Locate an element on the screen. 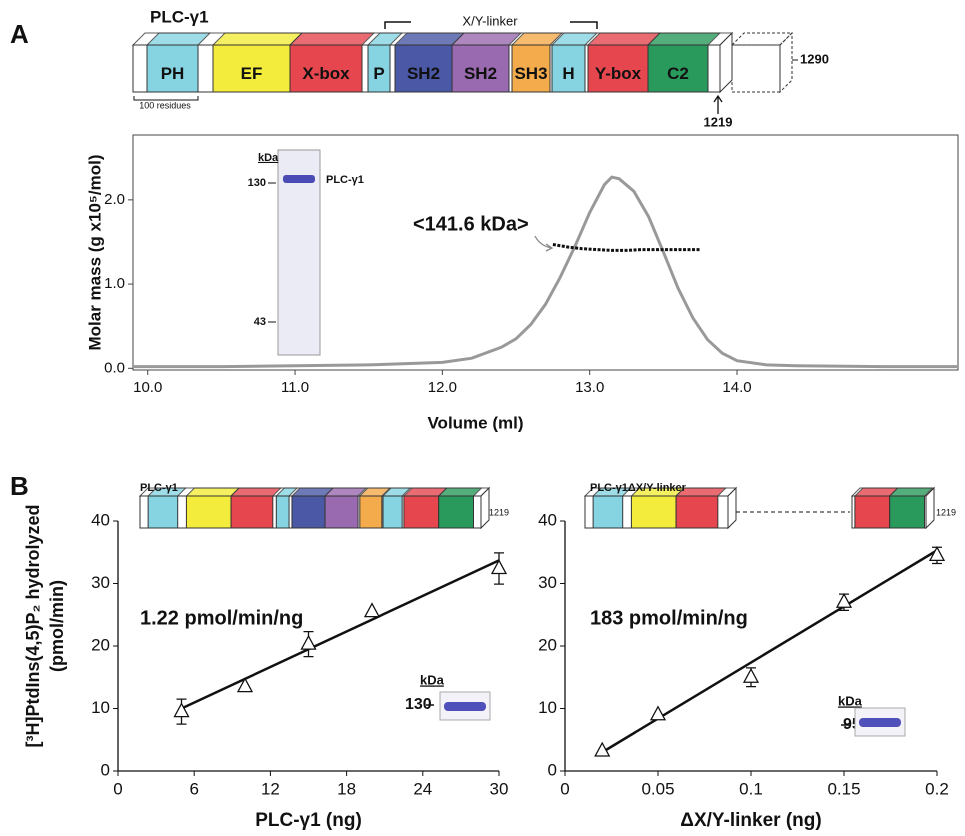 Image resolution: width=965 pixels, height=836 pixels. x-tick-label: 0 is located at coordinates (564, 788).